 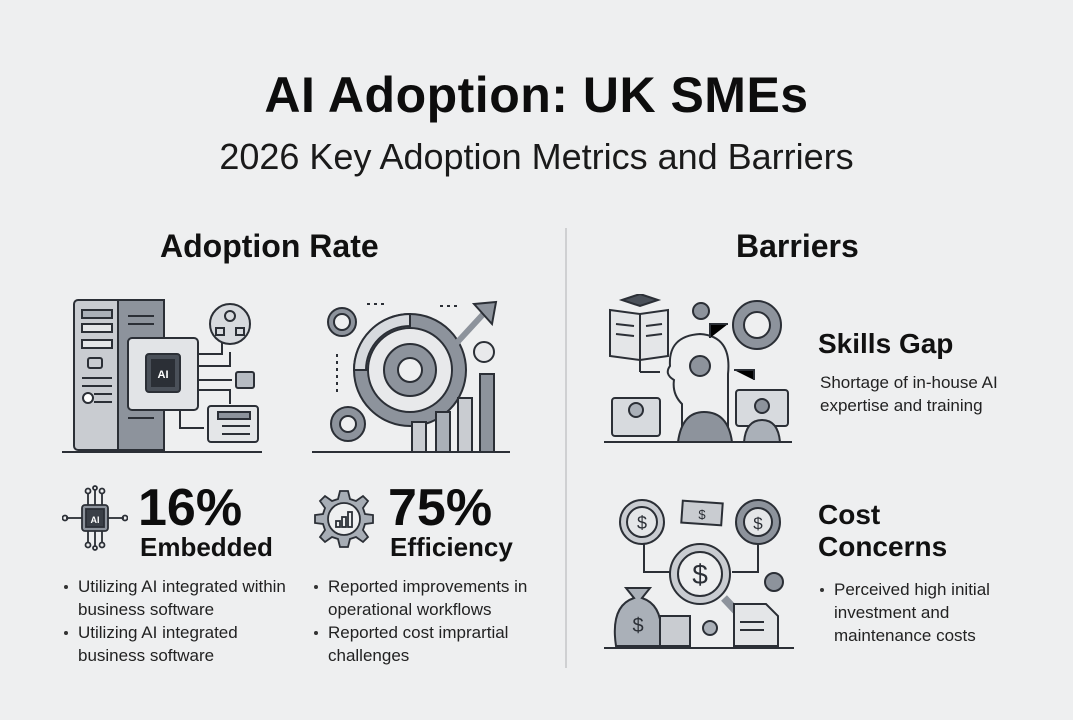 I want to click on embedded-percentage: 16%, so click(x=190, y=508).